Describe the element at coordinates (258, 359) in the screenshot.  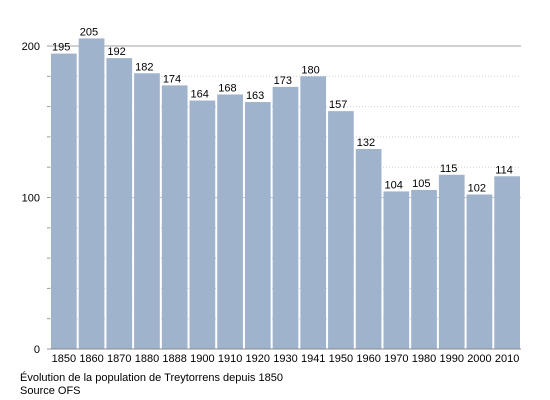
I see `x-tick-label: 1920` at that location.